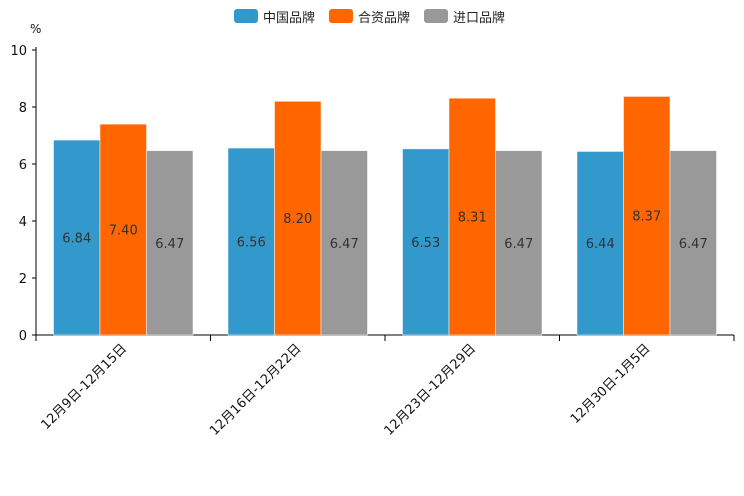 Image resolution: width=744 pixels, height=496 pixels. Describe the element at coordinates (611, 384) in the screenshot. I see `x-category-label-3: 12月30日-1月5日` at that location.